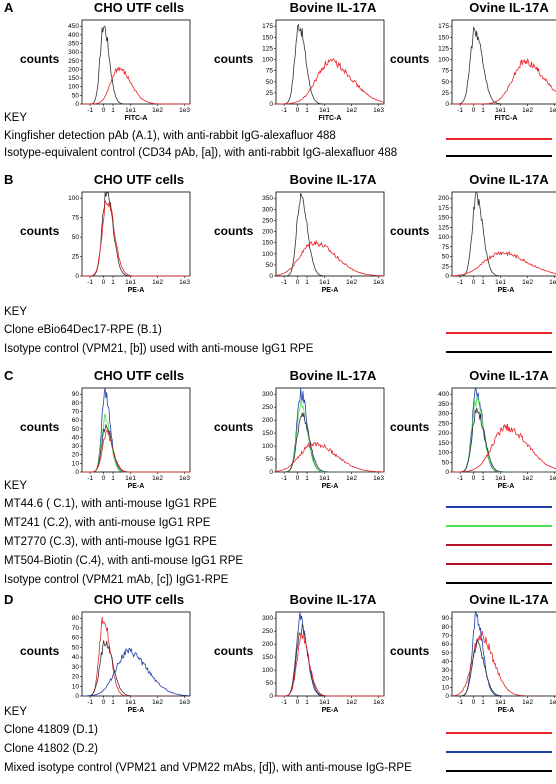 Image resolution: width=556 pixels, height=784 pixels. Describe the element at coordinates (16, 712) in the screenshot. I see `key-title: KEY` at that location.